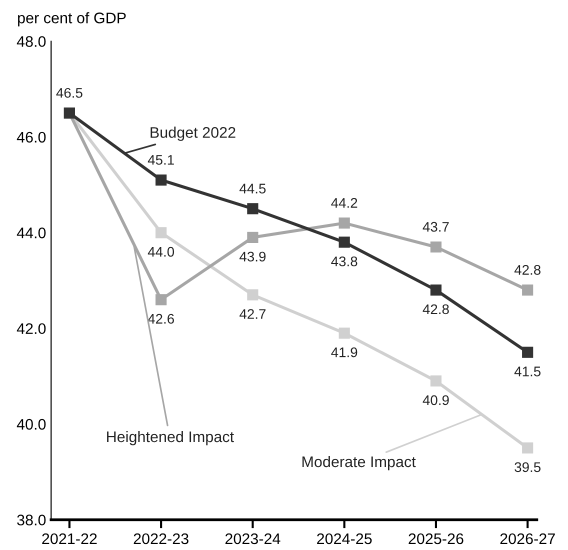 This screenshot has width=568, height=550. Describe the element at coordinates (435, 227) in the screenshot. I see `data-label: 43.7` at that location.